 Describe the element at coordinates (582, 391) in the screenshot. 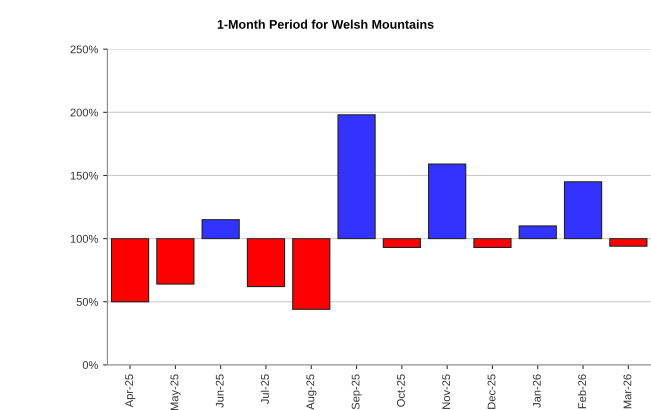

I see `x-tick-label: Feb-26` at that location.